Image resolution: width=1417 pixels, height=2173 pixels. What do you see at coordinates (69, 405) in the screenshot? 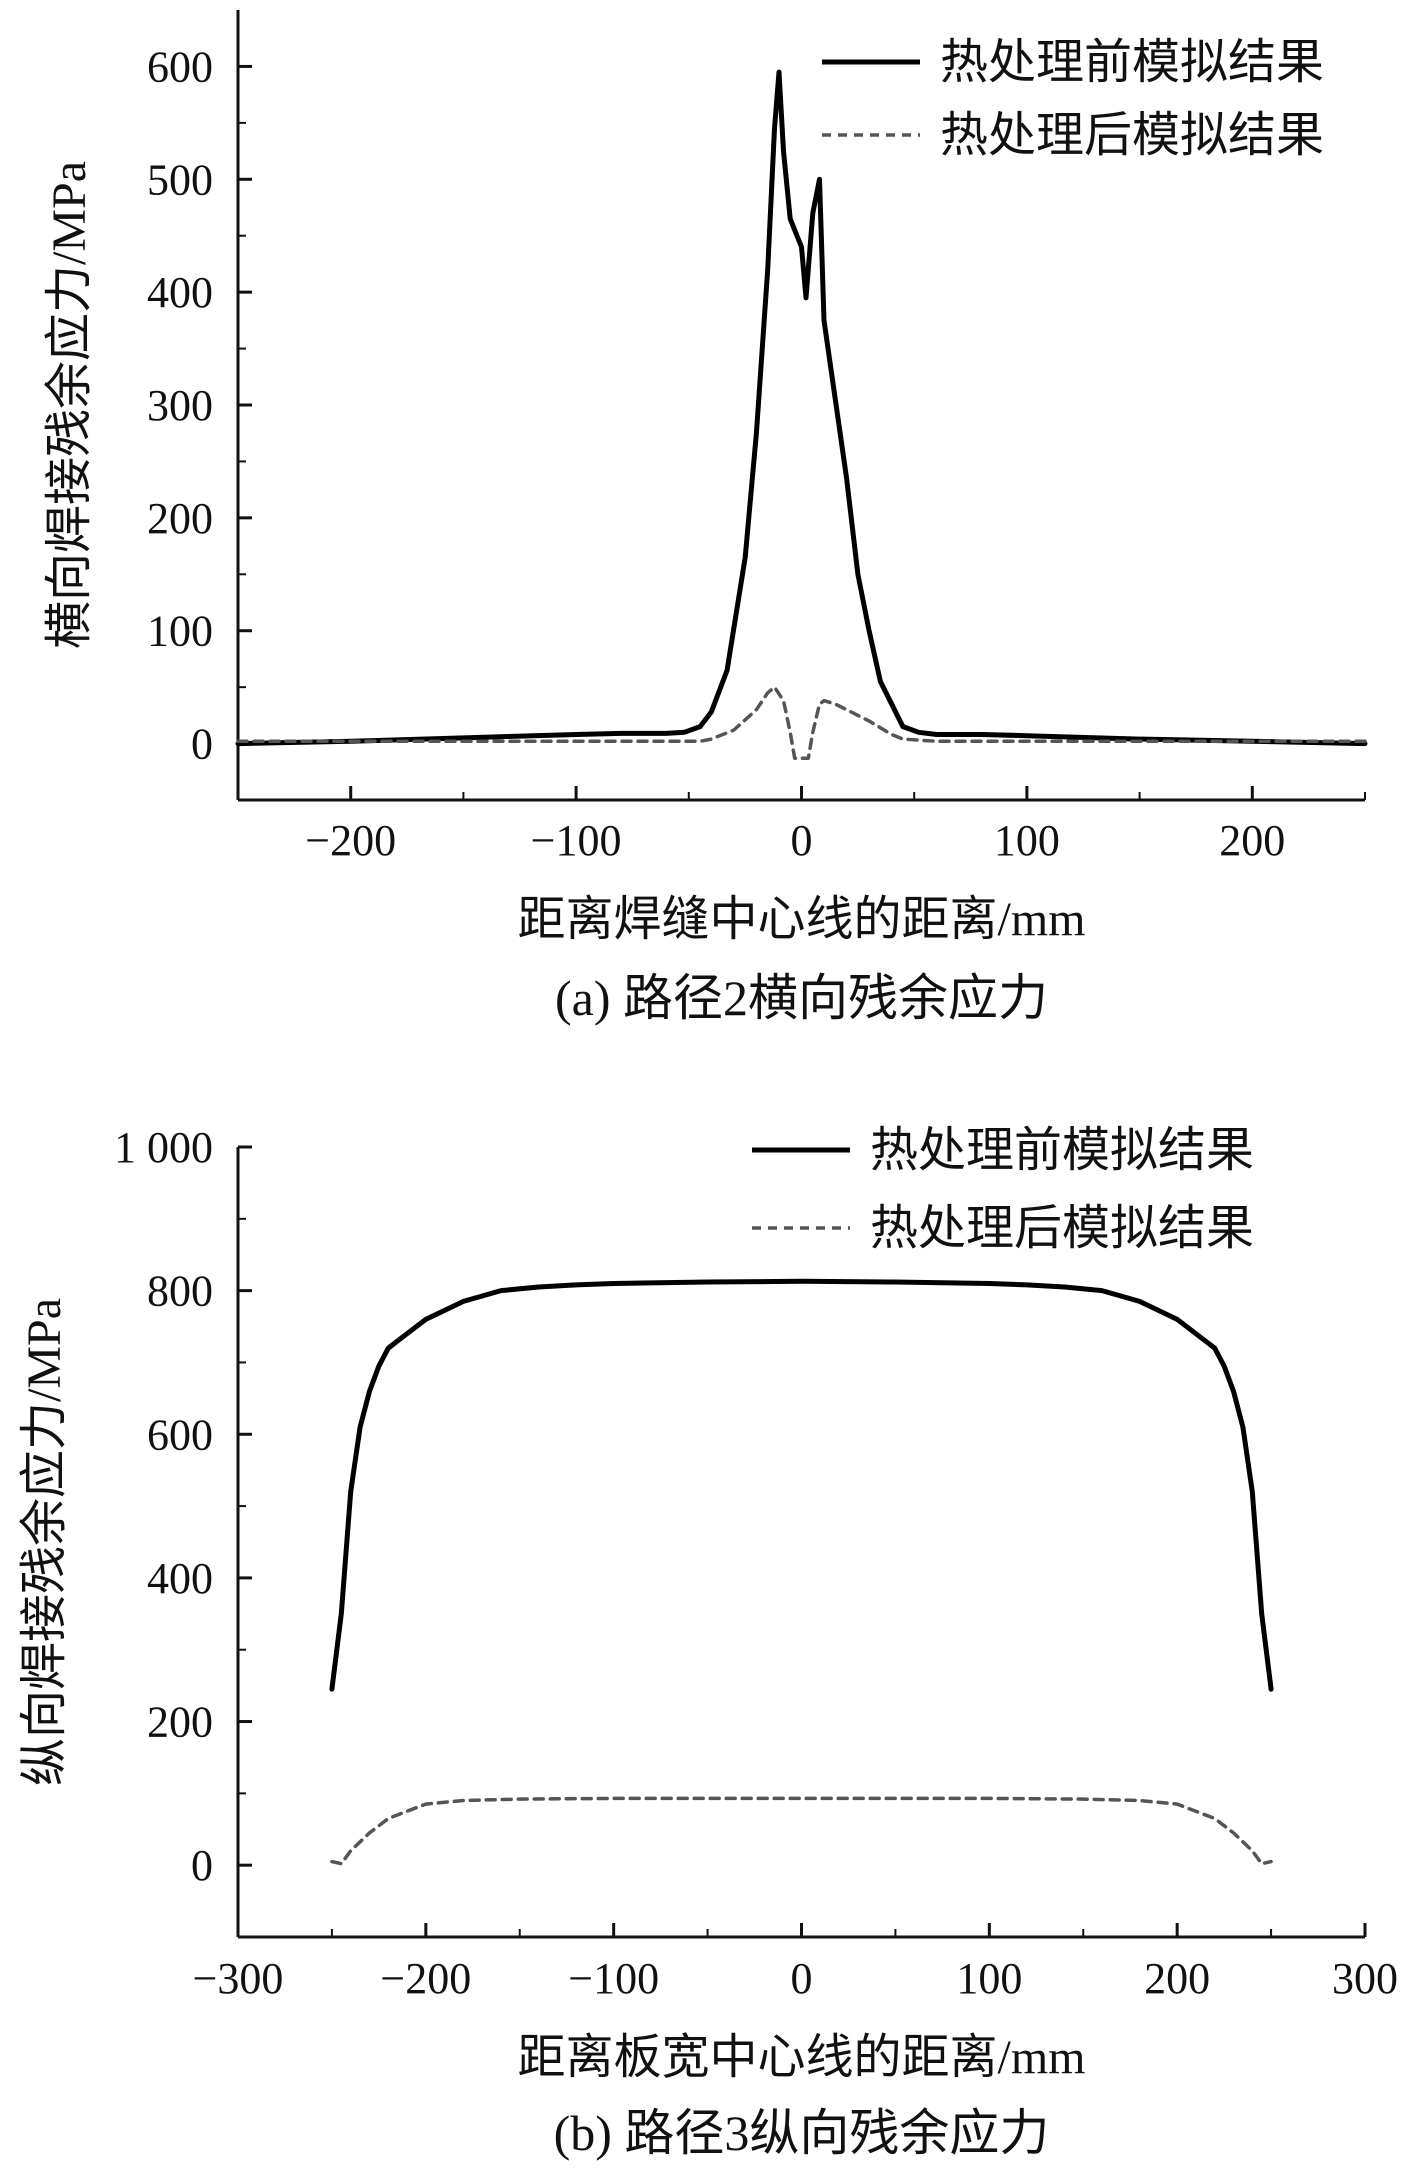
I see `y-axis-title: 横向焊接残余应力/MPa` at bounding box center [69, 405].